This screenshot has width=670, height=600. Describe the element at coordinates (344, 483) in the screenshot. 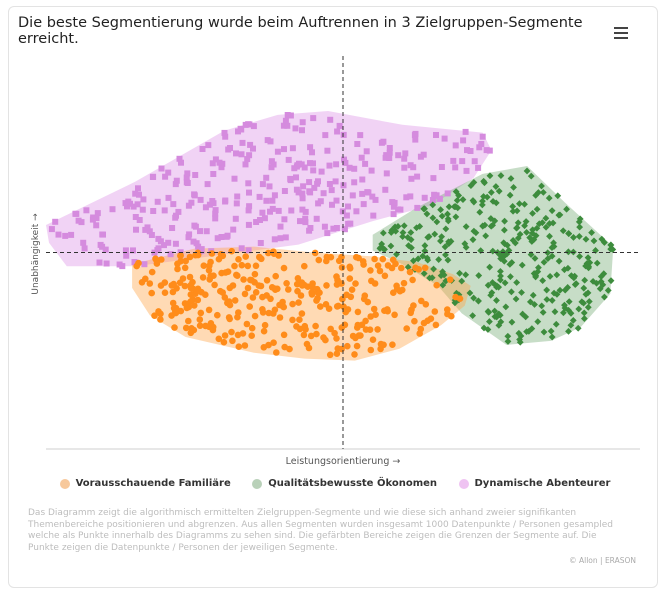

I see `legend-item-oekonomen: Qualitätsbewusste Ökonomen` at that location.